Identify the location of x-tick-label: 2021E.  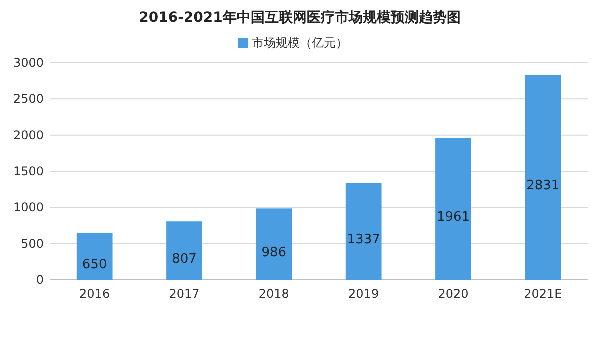
(543, 294).